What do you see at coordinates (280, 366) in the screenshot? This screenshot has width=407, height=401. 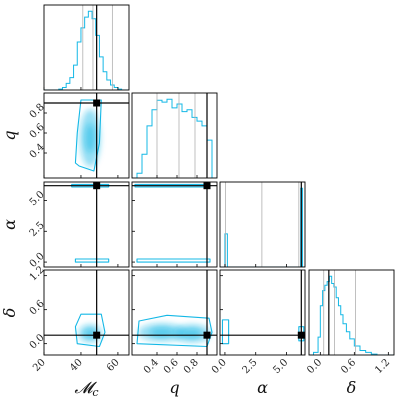 I see `xtick-label-alpha-2: 5.0` at bounding box center [280, 366].